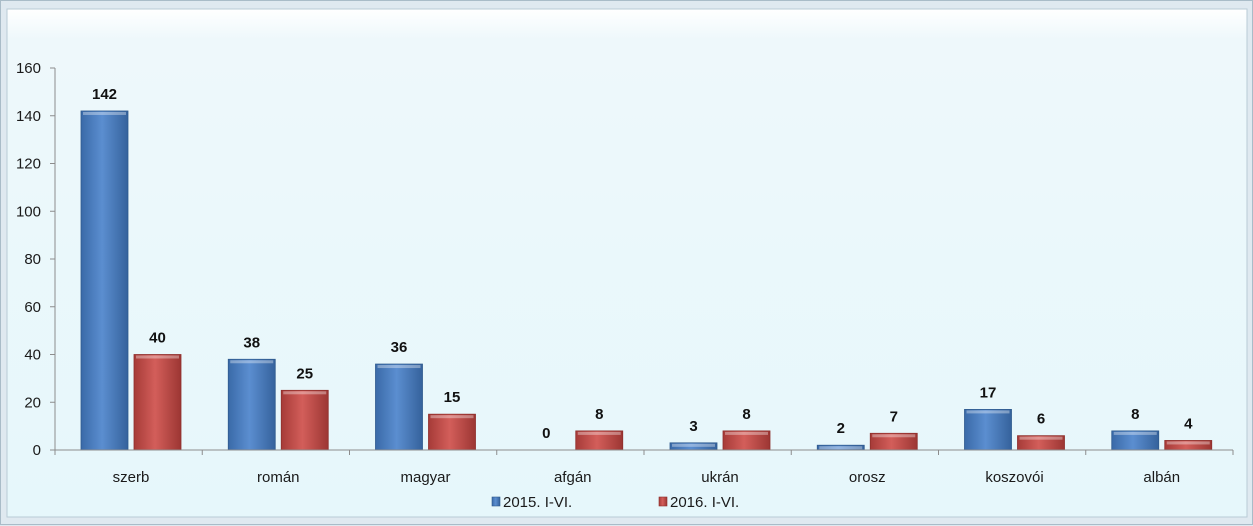  Describe the element at coordinates (157, 338) in the screenshot. I see `data-label: 40` at that location.